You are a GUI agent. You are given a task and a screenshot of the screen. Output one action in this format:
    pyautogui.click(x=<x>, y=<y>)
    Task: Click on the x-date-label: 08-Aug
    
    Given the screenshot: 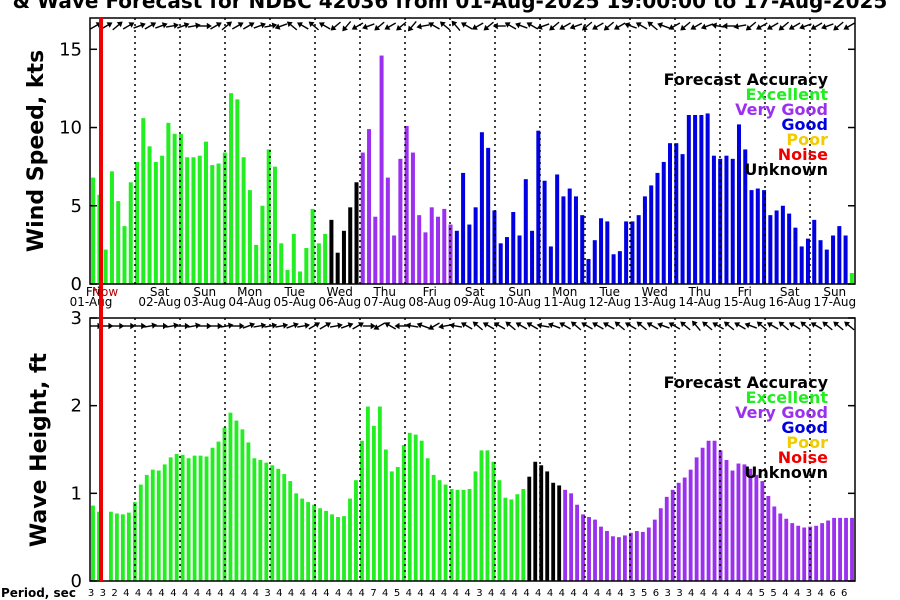 What is the action you would take?
    pyautogui.click(x=429, y=302)
    